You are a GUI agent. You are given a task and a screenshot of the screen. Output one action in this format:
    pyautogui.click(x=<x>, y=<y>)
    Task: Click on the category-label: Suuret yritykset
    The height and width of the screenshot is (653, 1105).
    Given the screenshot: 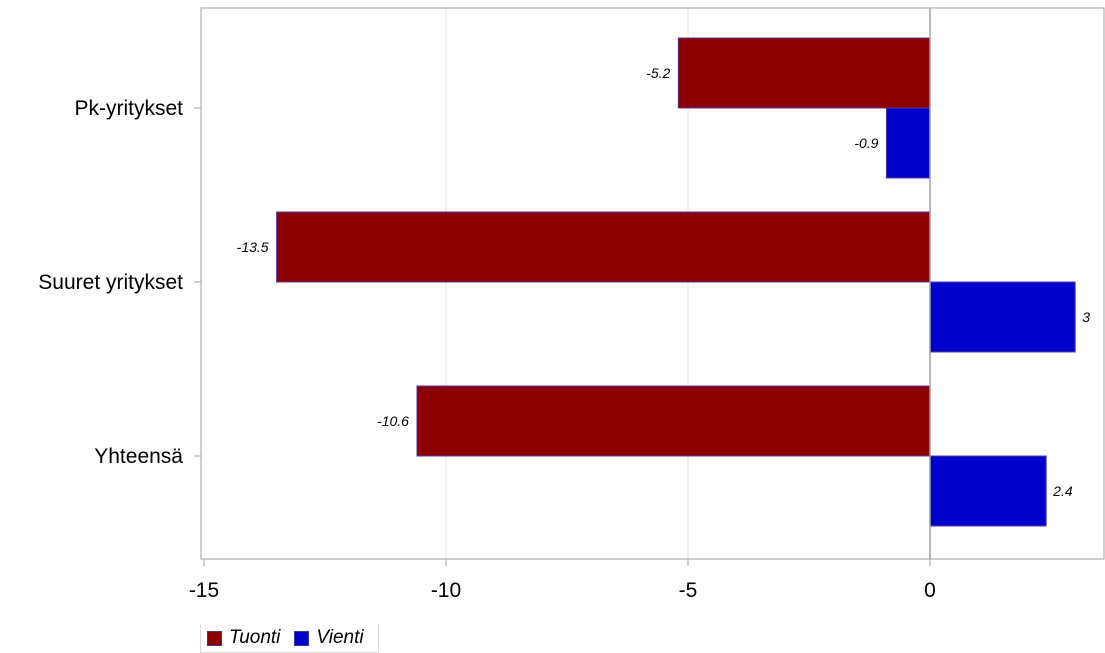 What is the action you would take?
    pyautogui.click(x=110, y=282)
    